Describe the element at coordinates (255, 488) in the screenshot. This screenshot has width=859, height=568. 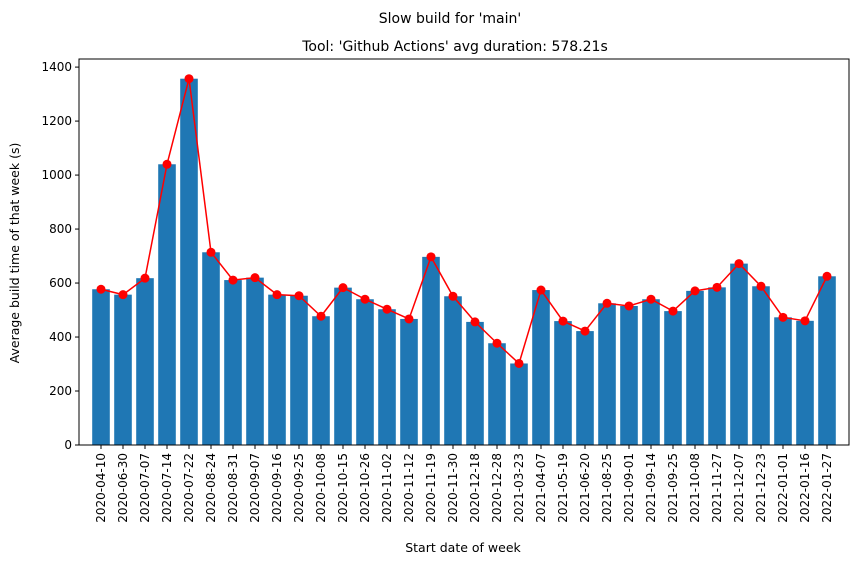
I see `x-tick-label: 2020-09-07` at that location.